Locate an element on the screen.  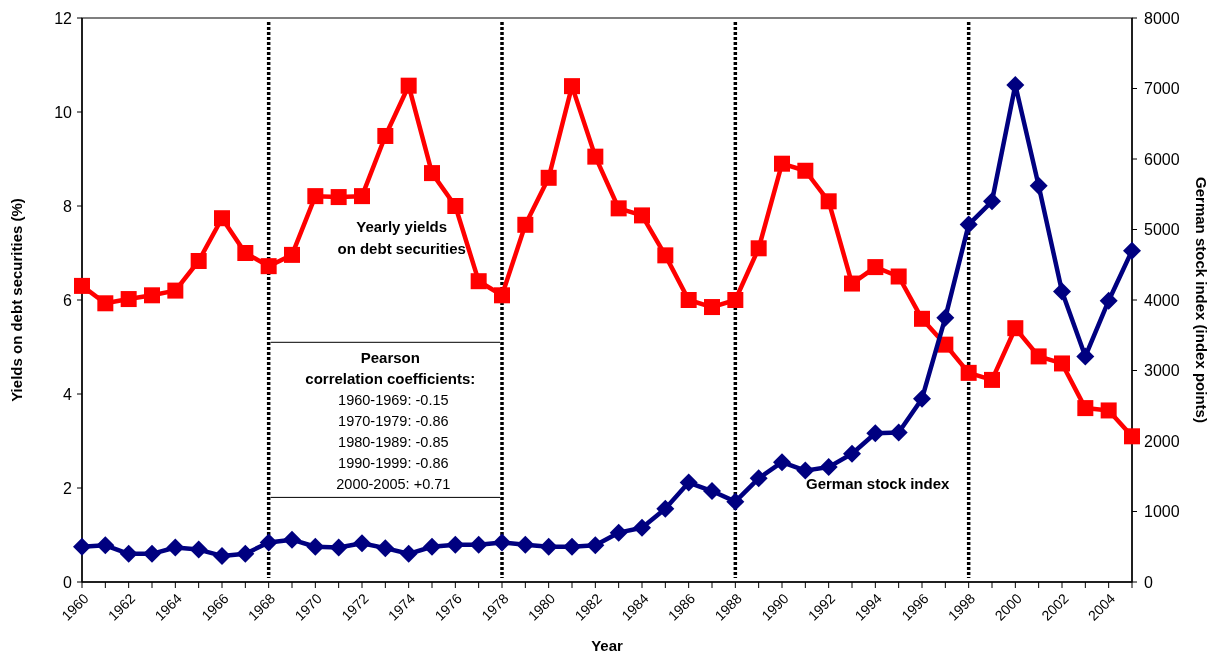
y-tick-label: 6 is located at coordinates (68, 300).